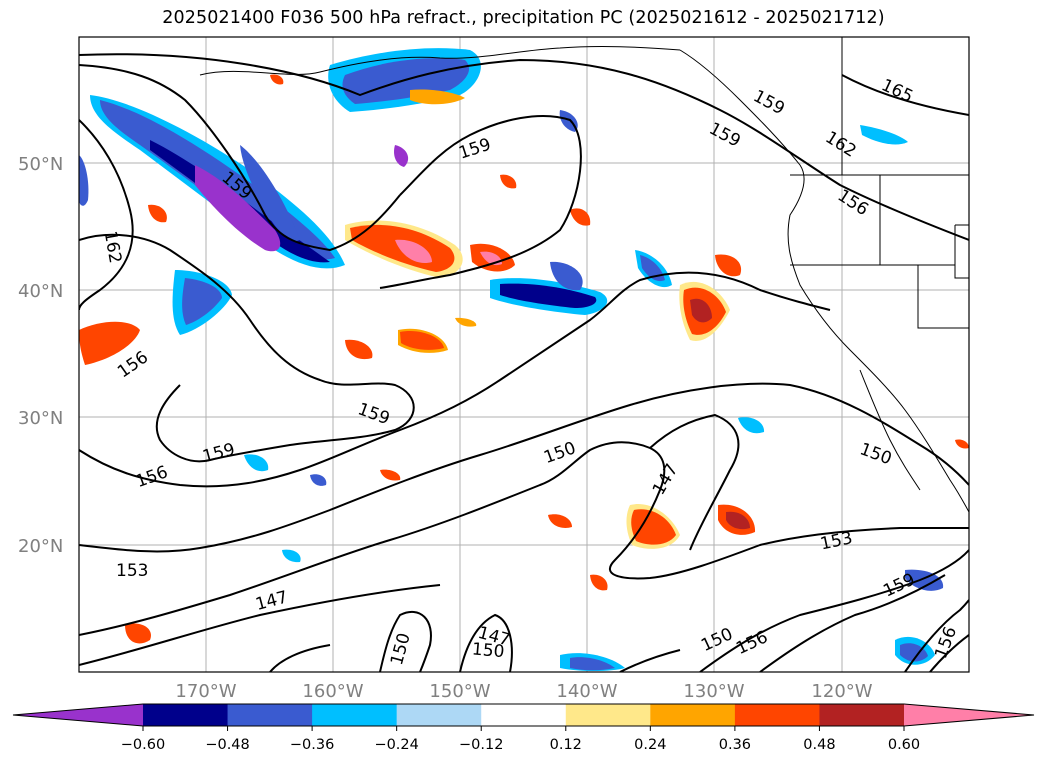 The height and width of the screenshot is (765, 1047). I want to click on lat-label: 30°N, so click(40, 418).